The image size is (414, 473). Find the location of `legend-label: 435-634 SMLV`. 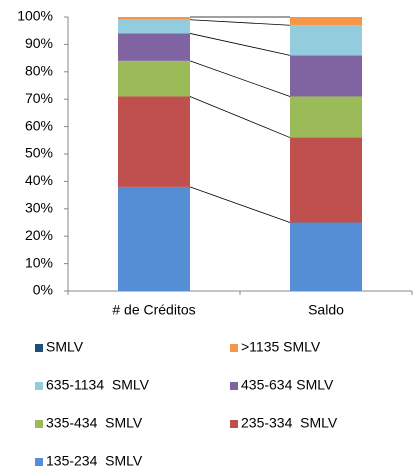

legend-label: 435-634 SMLV is located at coordinates (287, 385).